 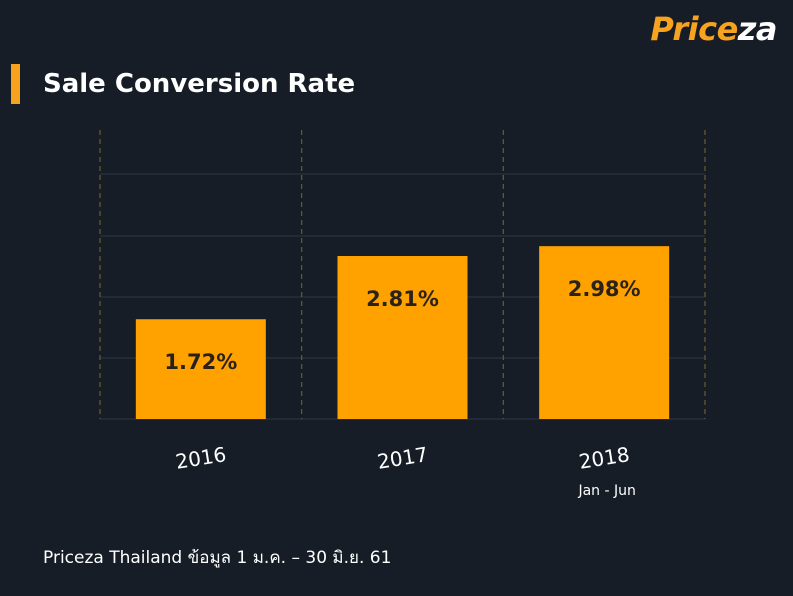 I want to click on logo-text-za: za, so click(x=757, y=29).